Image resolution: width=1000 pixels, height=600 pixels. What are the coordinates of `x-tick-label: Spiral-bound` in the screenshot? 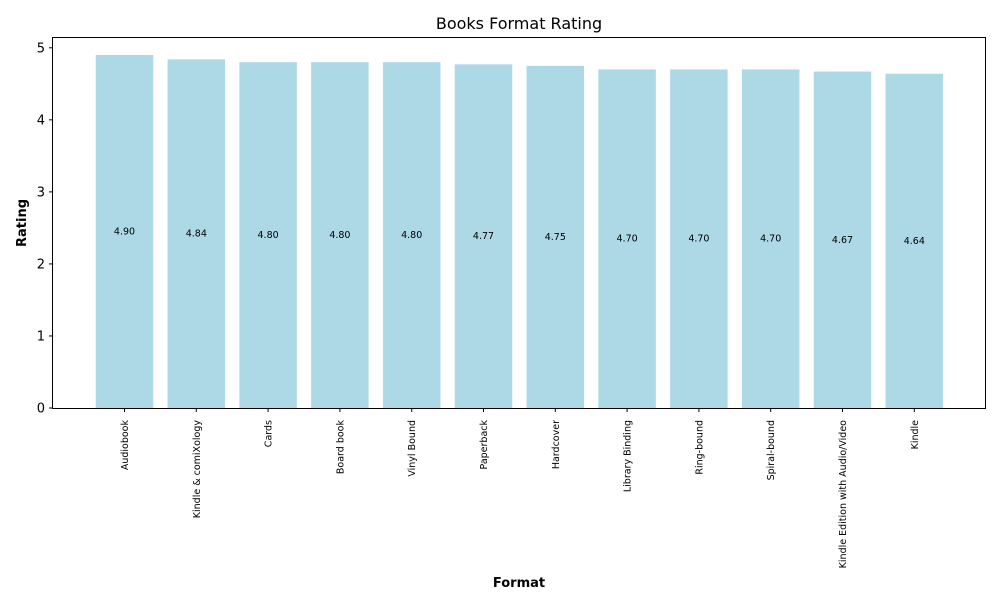 It's located at (771, 450).